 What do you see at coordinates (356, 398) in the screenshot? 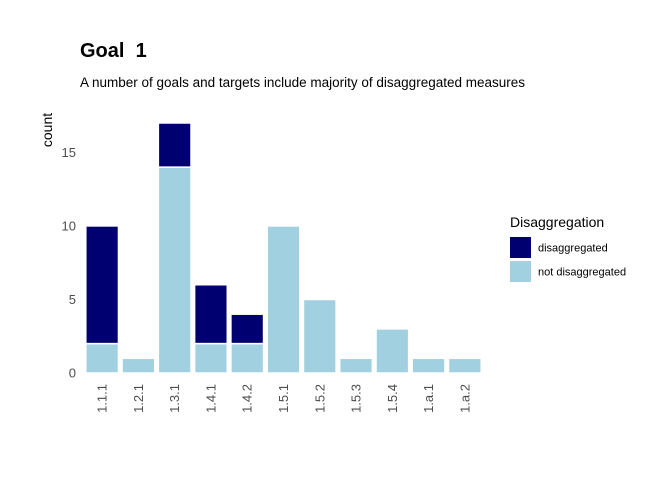
I see `x-tick-label-1-5-3: 1.5.3` at bounding box center [356, 398].